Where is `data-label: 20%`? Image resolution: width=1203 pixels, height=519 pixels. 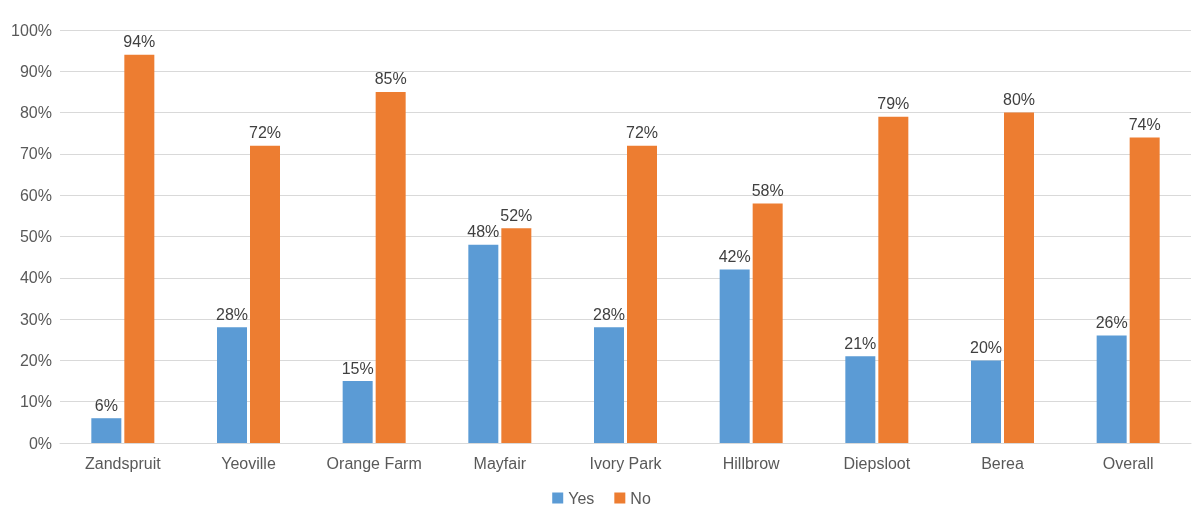
data-label: 20% is located at coordinates (986, 347).